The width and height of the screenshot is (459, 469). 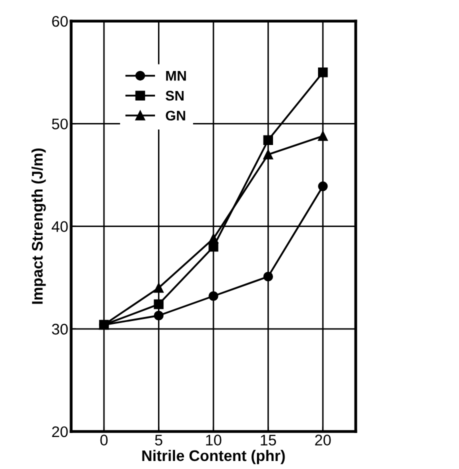 I want to click on y-tick-label: 30, so click(x=60, y=329).